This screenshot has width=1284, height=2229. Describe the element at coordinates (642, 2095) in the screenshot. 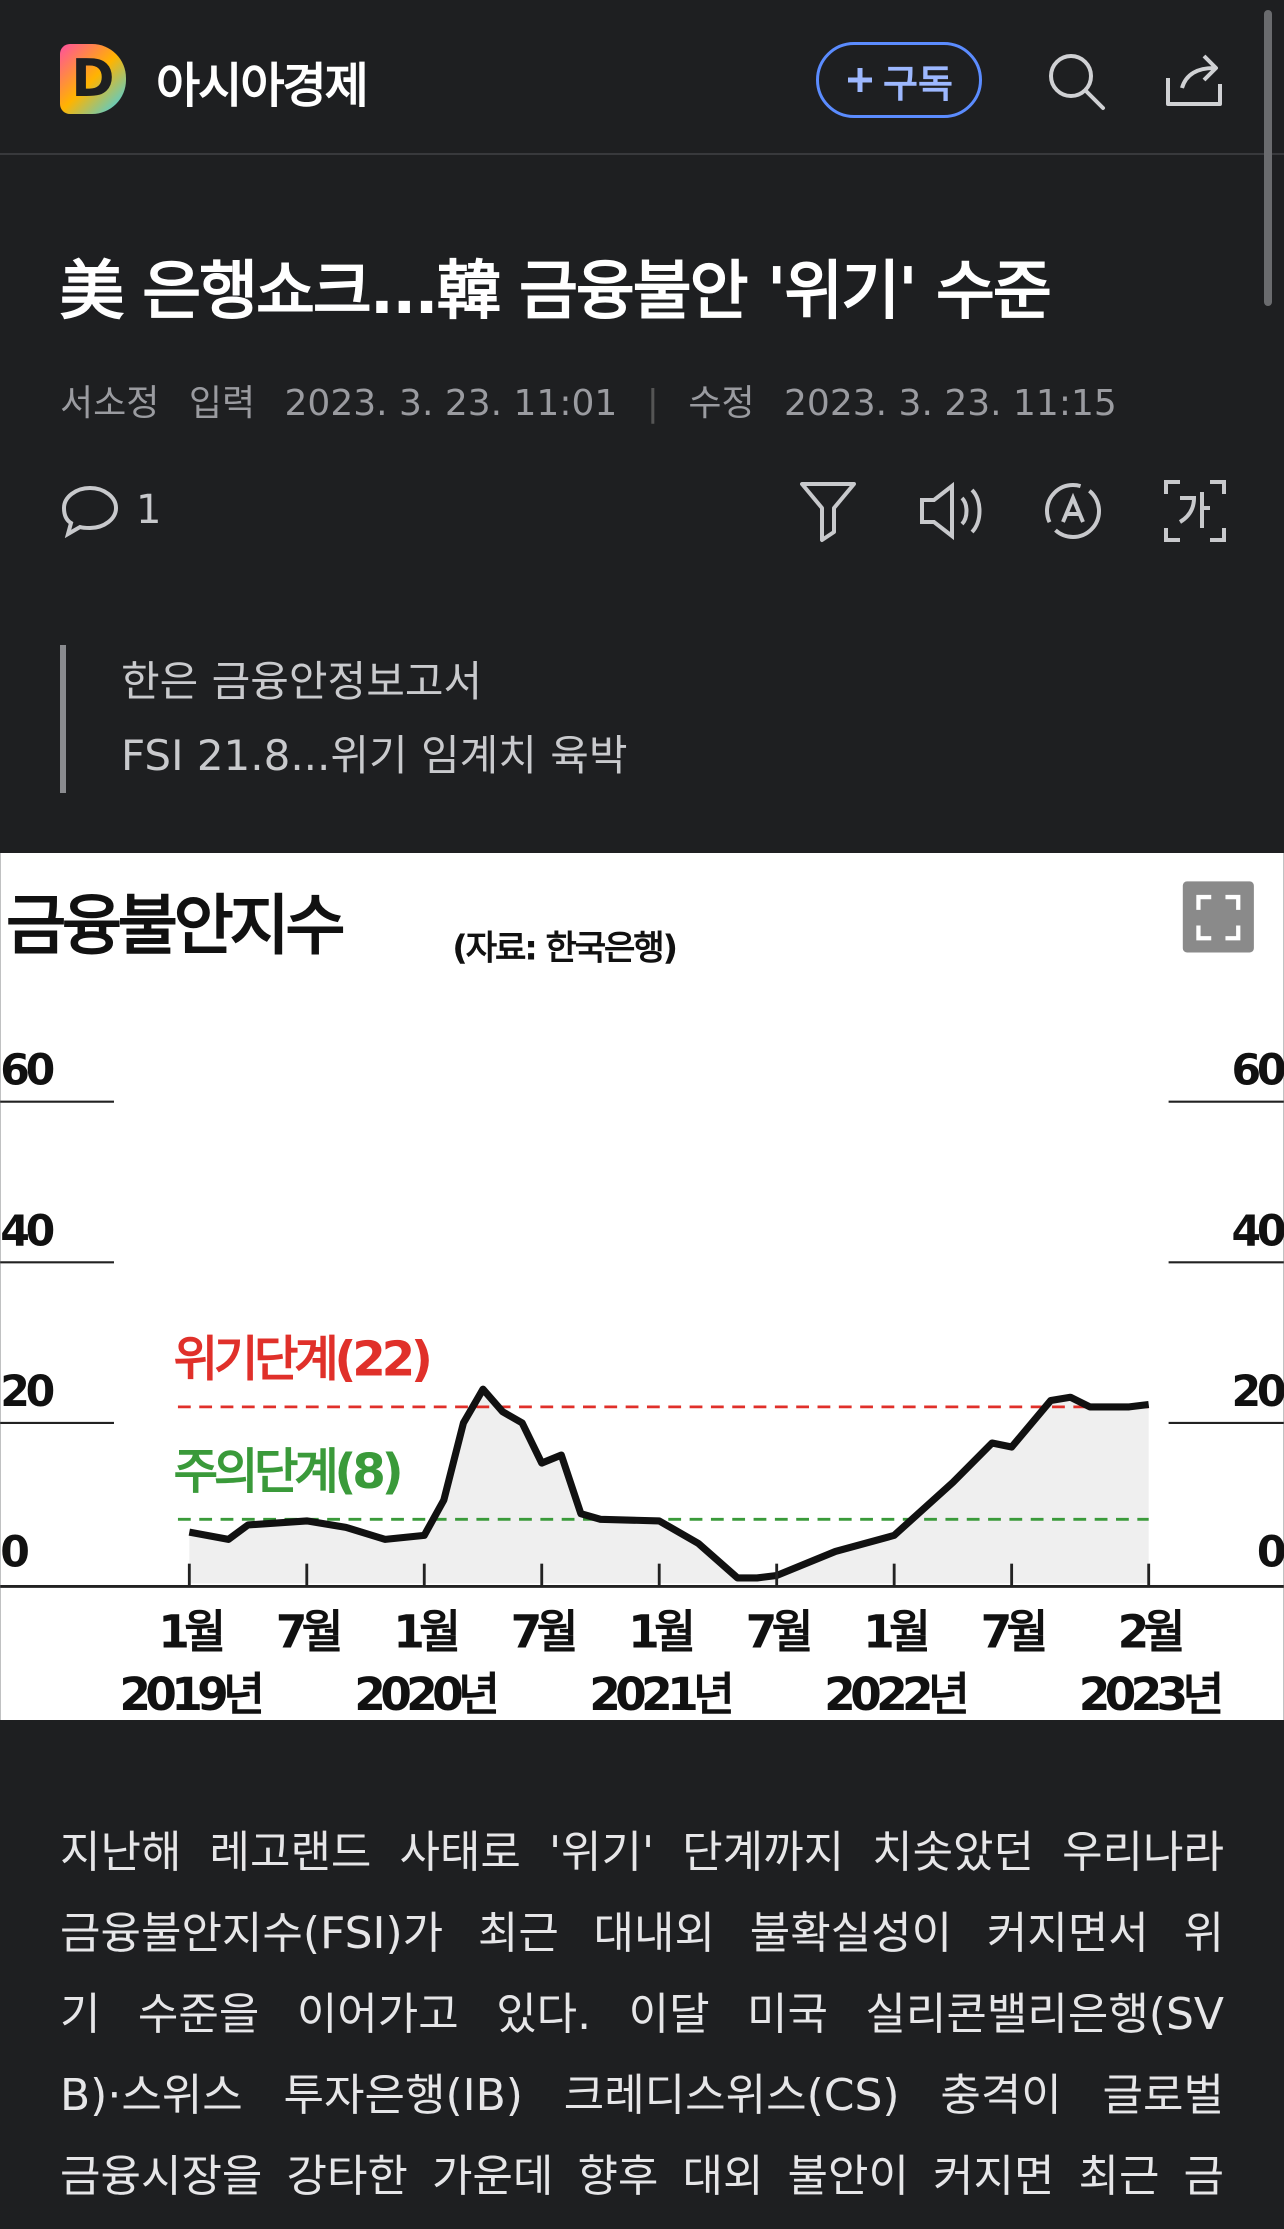

I see `body-line: B)·스위스 투자은행(IB) 크레디스위스(CS) 충격이 글로벌` at that location.